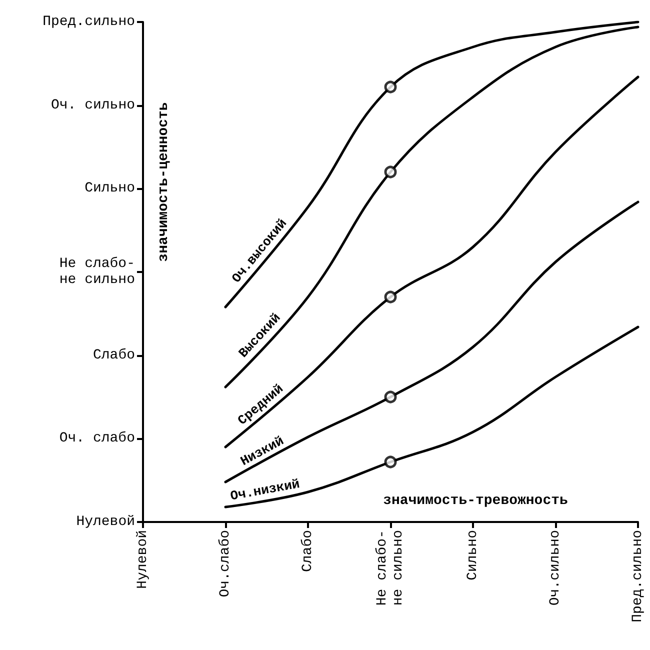 This screenshot has height=650, width=650. Describe the element at coordinates (105, 522) in the screenshot. I see `text: Нулевой` at that location.